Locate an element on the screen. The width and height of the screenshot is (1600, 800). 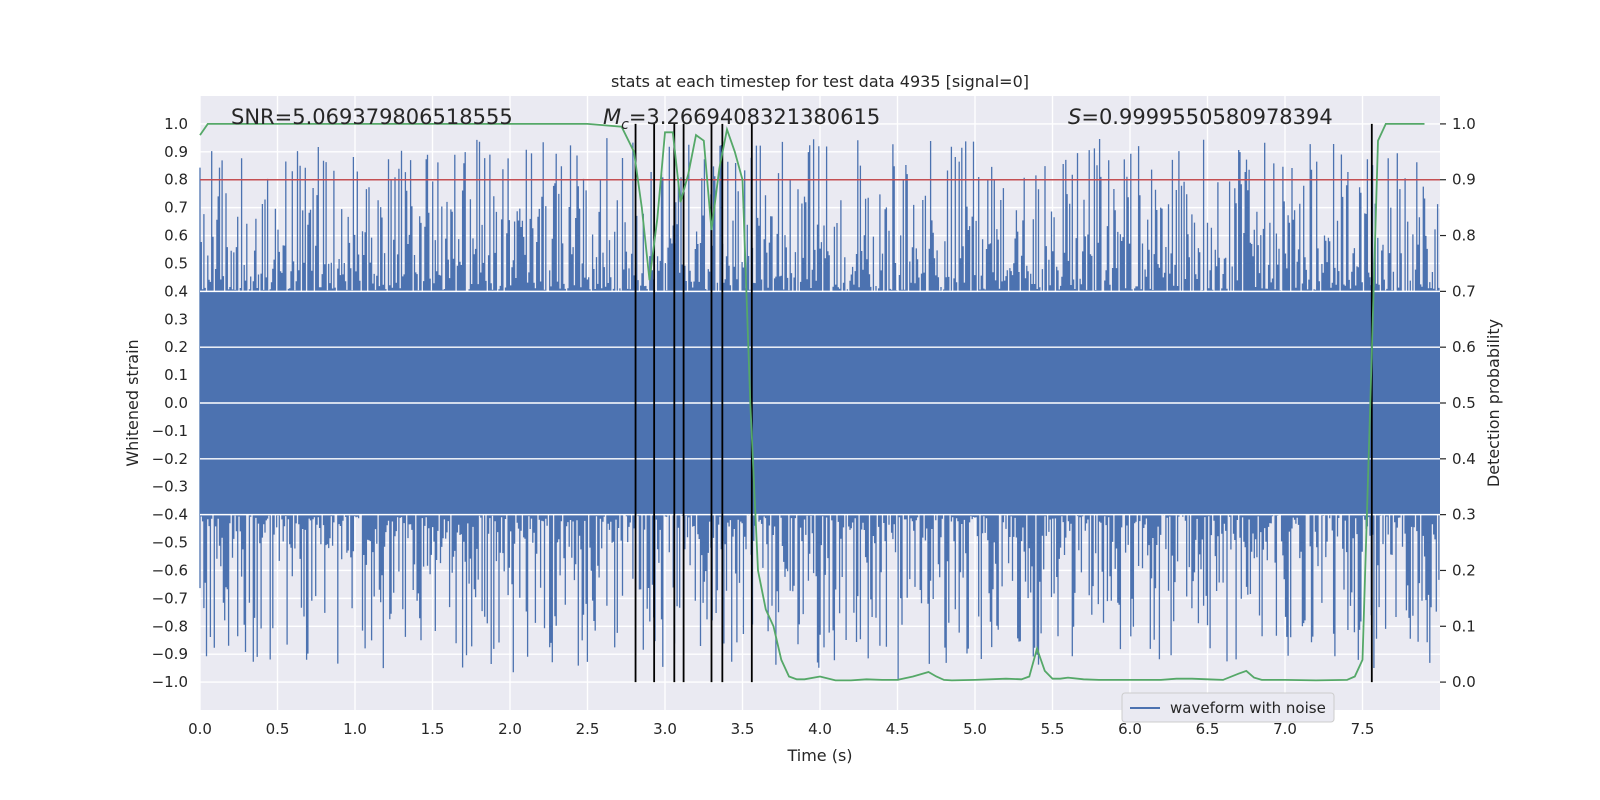
y-tick-label-left: 0.9 is located at coordinates (176, 152).